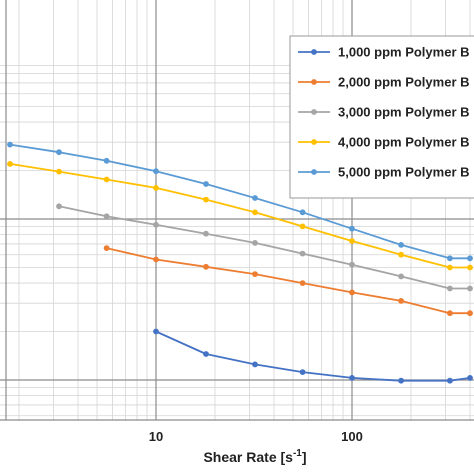  Describe the element at coordinates (248, 457) in the screenshot. I see `x-axis-title-main: Shear Rate [s` at that location.